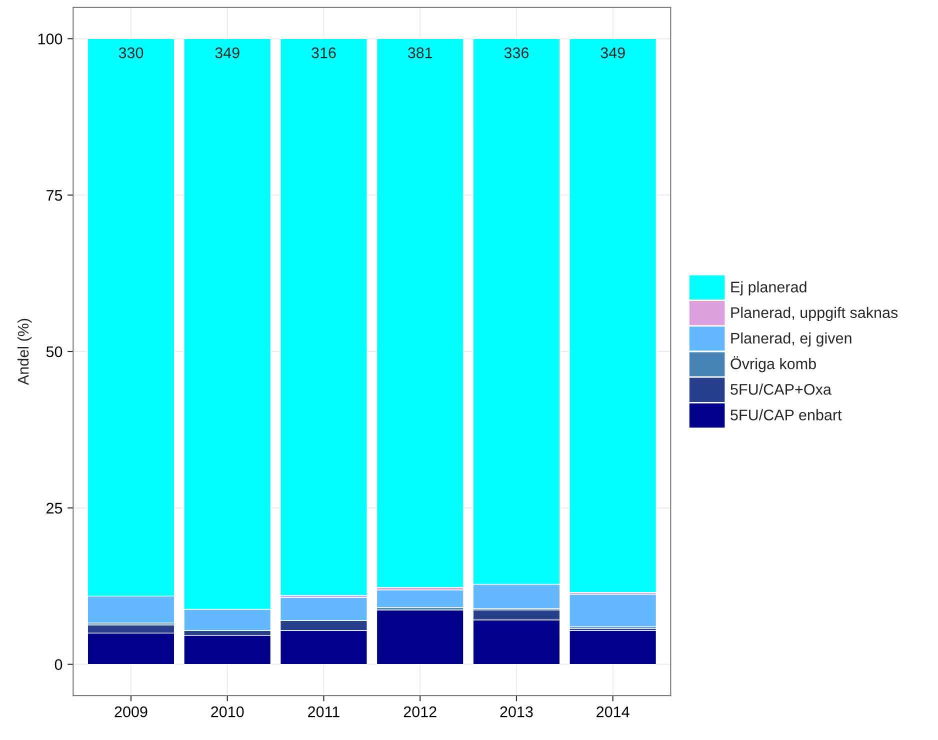  Describe the element at coordinates (768, 288) in the screenshot. I see `legend-label: Ej planerad` at that location.